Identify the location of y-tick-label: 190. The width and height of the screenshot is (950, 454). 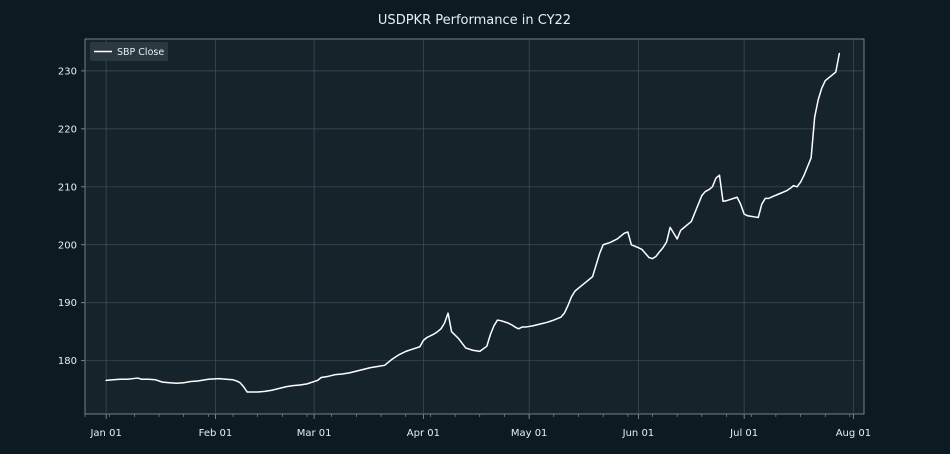
(67, 303).